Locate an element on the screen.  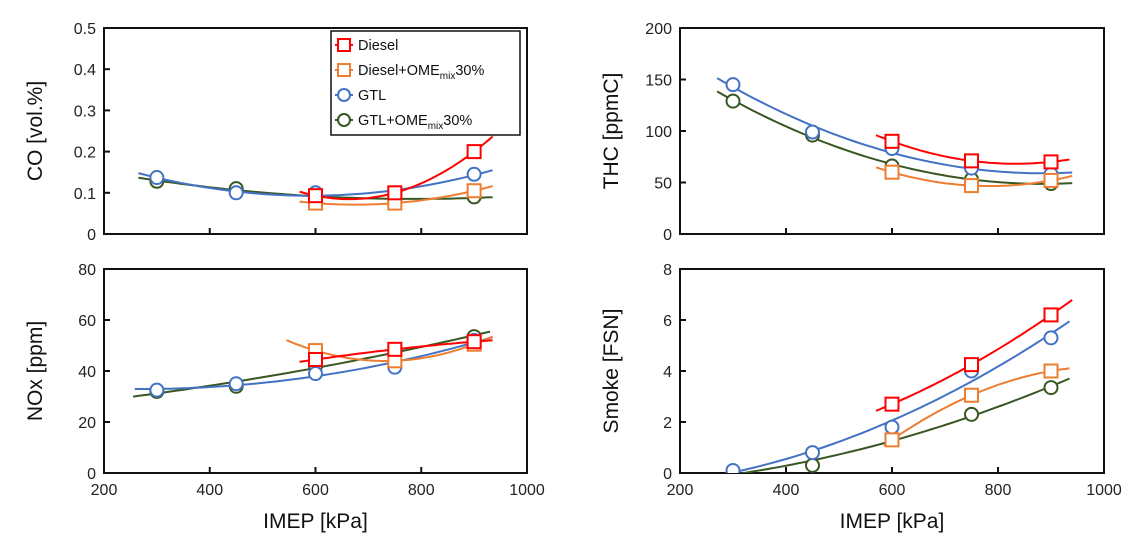
thc-ylabel: THC [ppmC] is located at coordinates (611, 131).